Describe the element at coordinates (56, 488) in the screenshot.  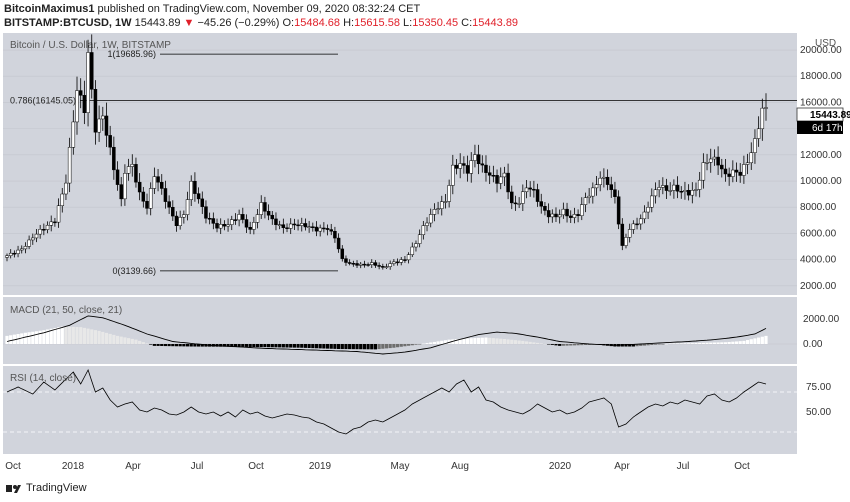
I see `footer-brand: TradingView` at that location.